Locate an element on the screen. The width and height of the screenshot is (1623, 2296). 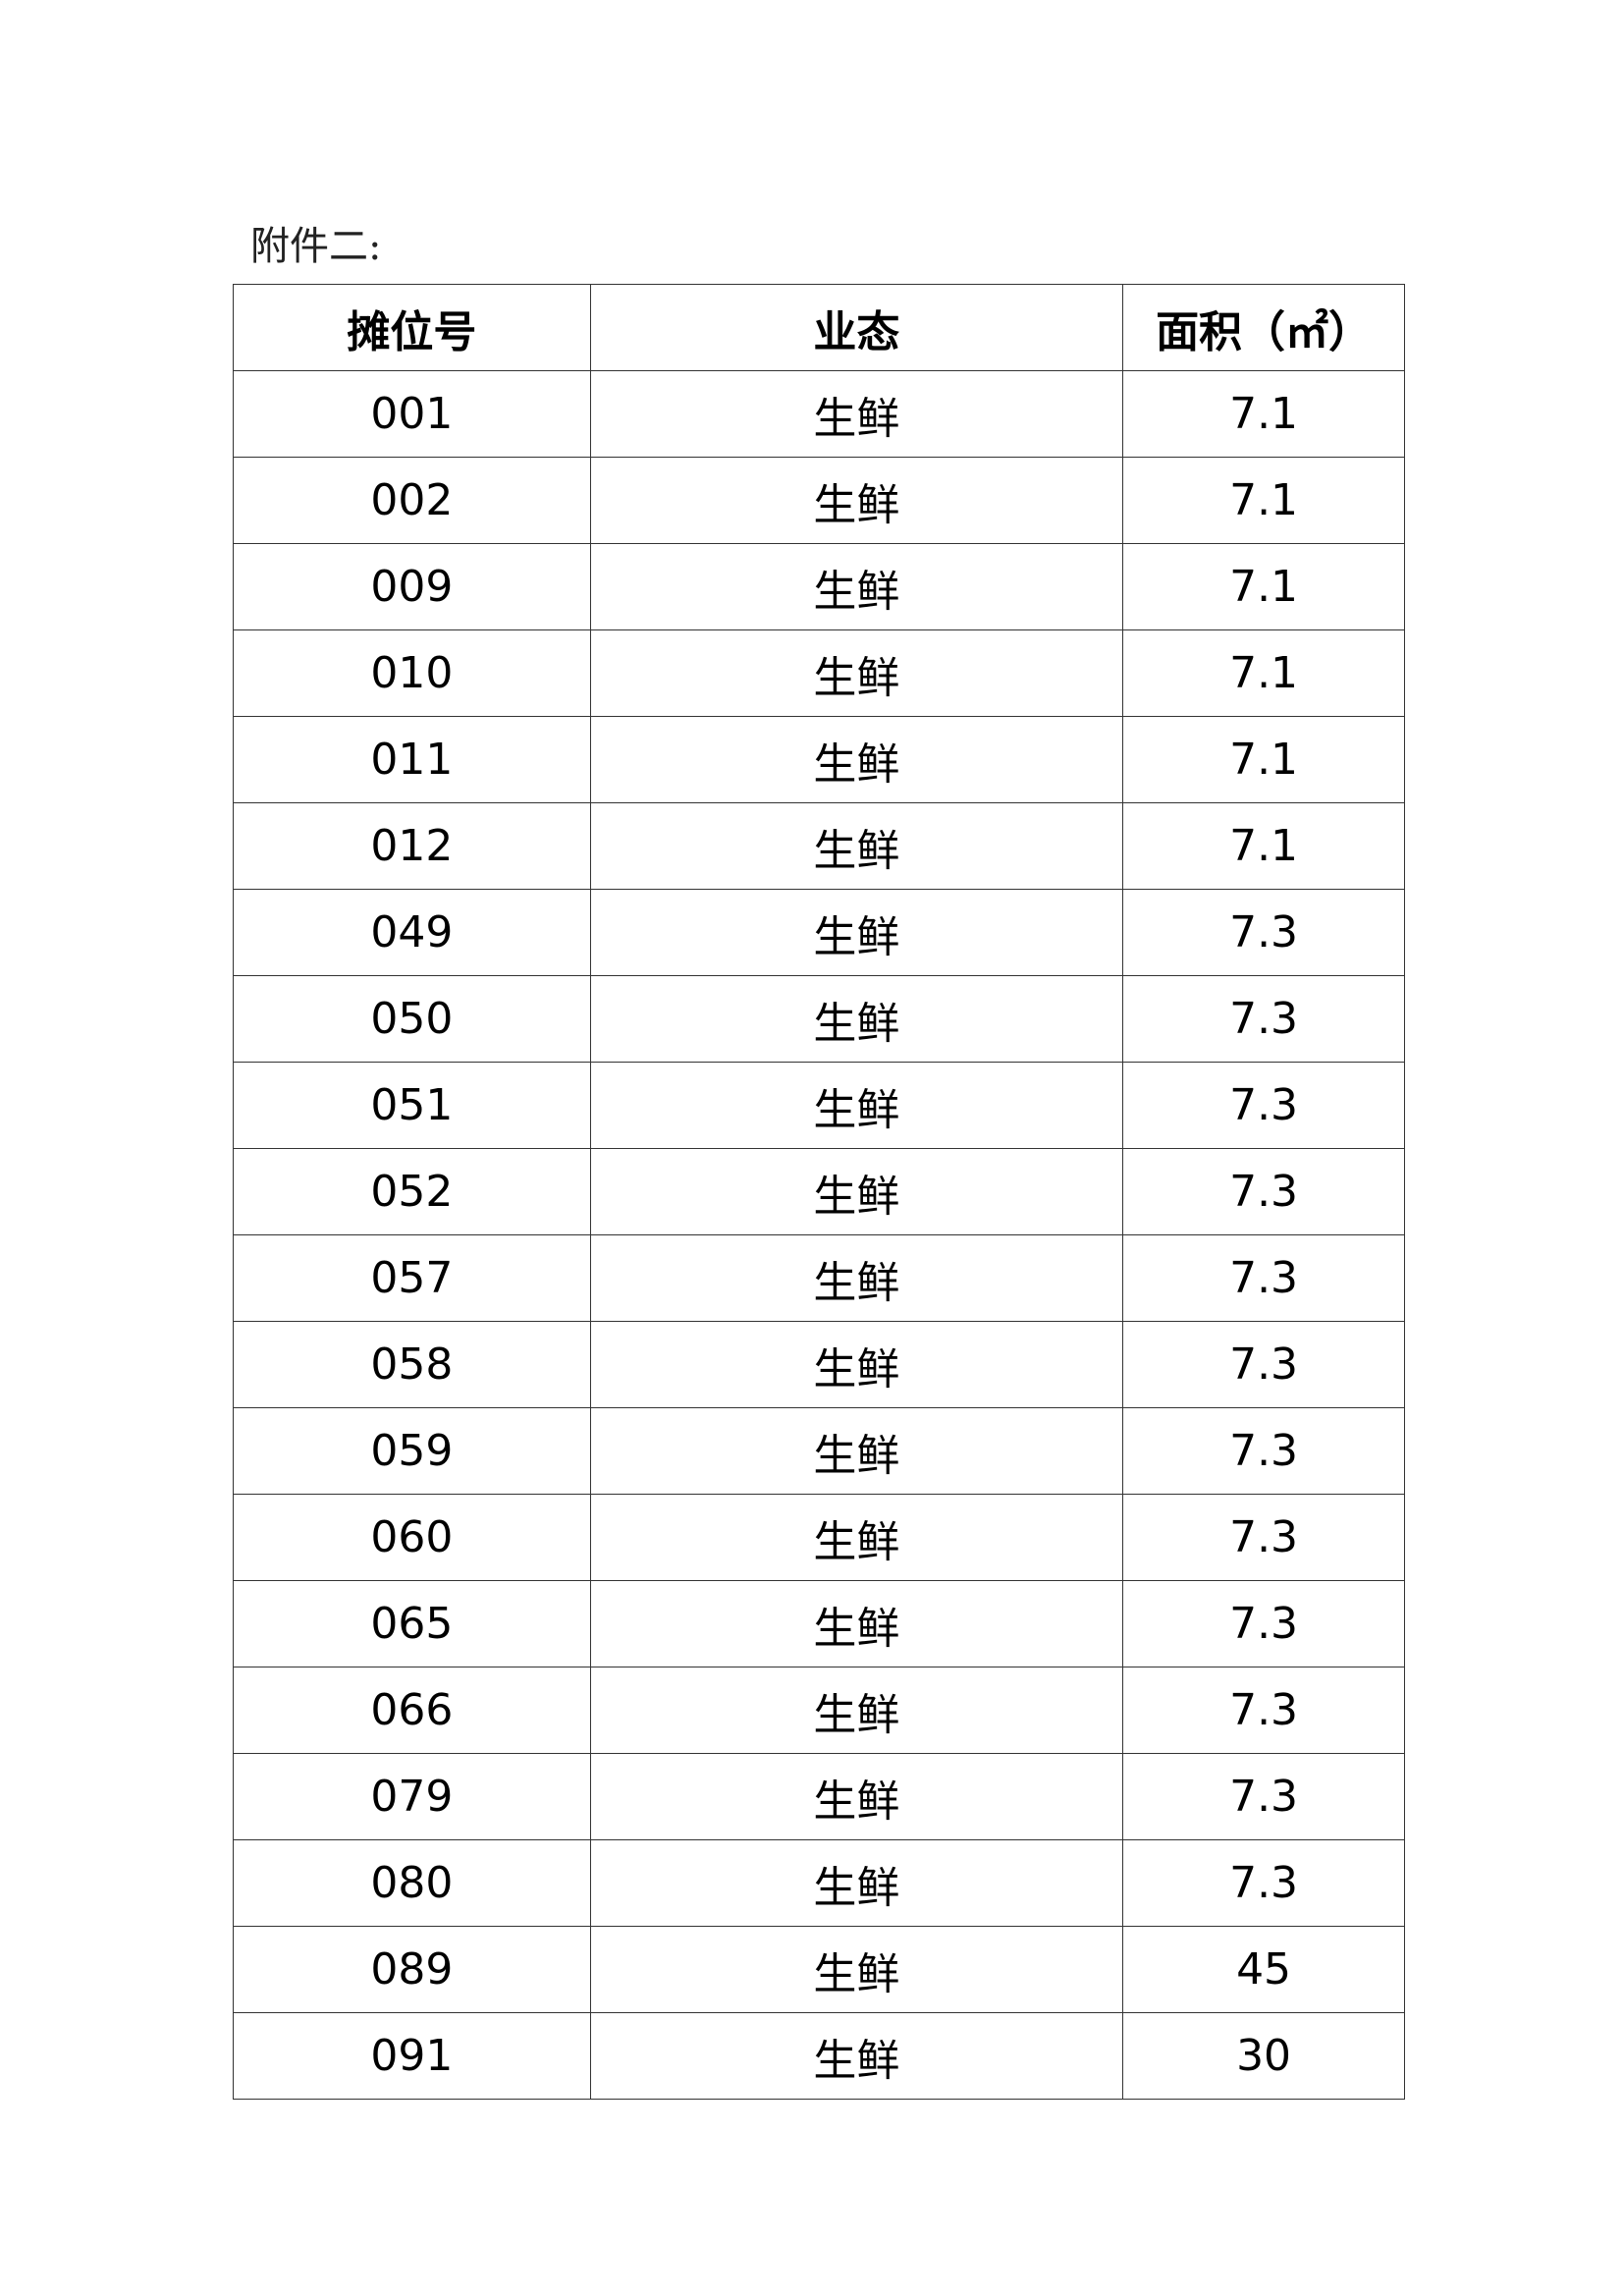
table-row: 010 生鲜 7.1 is located at coordinates (819, 673).